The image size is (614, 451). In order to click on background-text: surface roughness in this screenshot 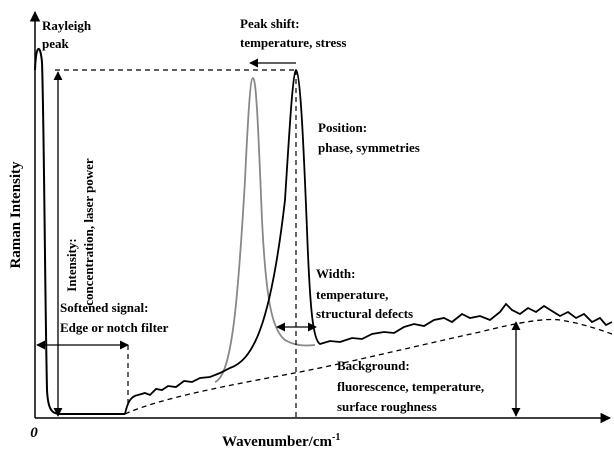, I will do `click(387, 406)`.